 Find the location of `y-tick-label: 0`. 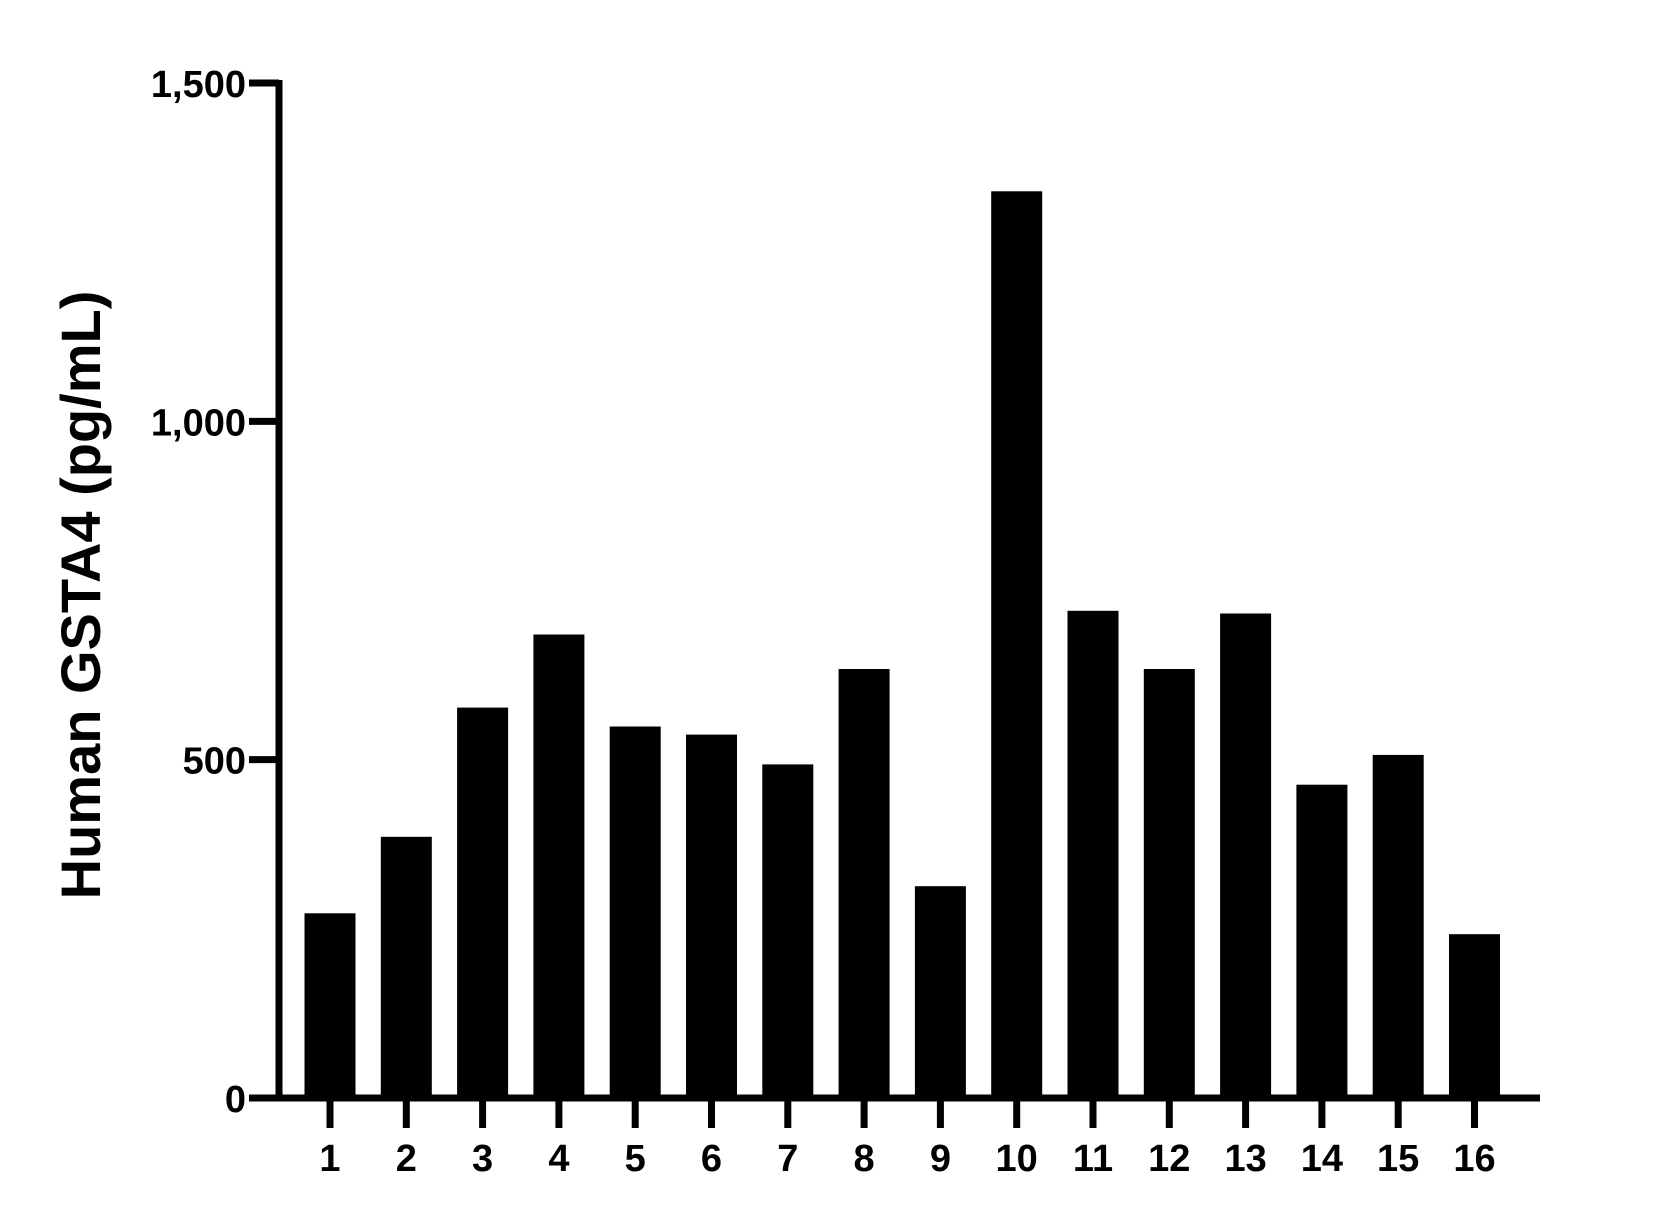

y-tick-label: 0 is located at coordinates (235, 1100).